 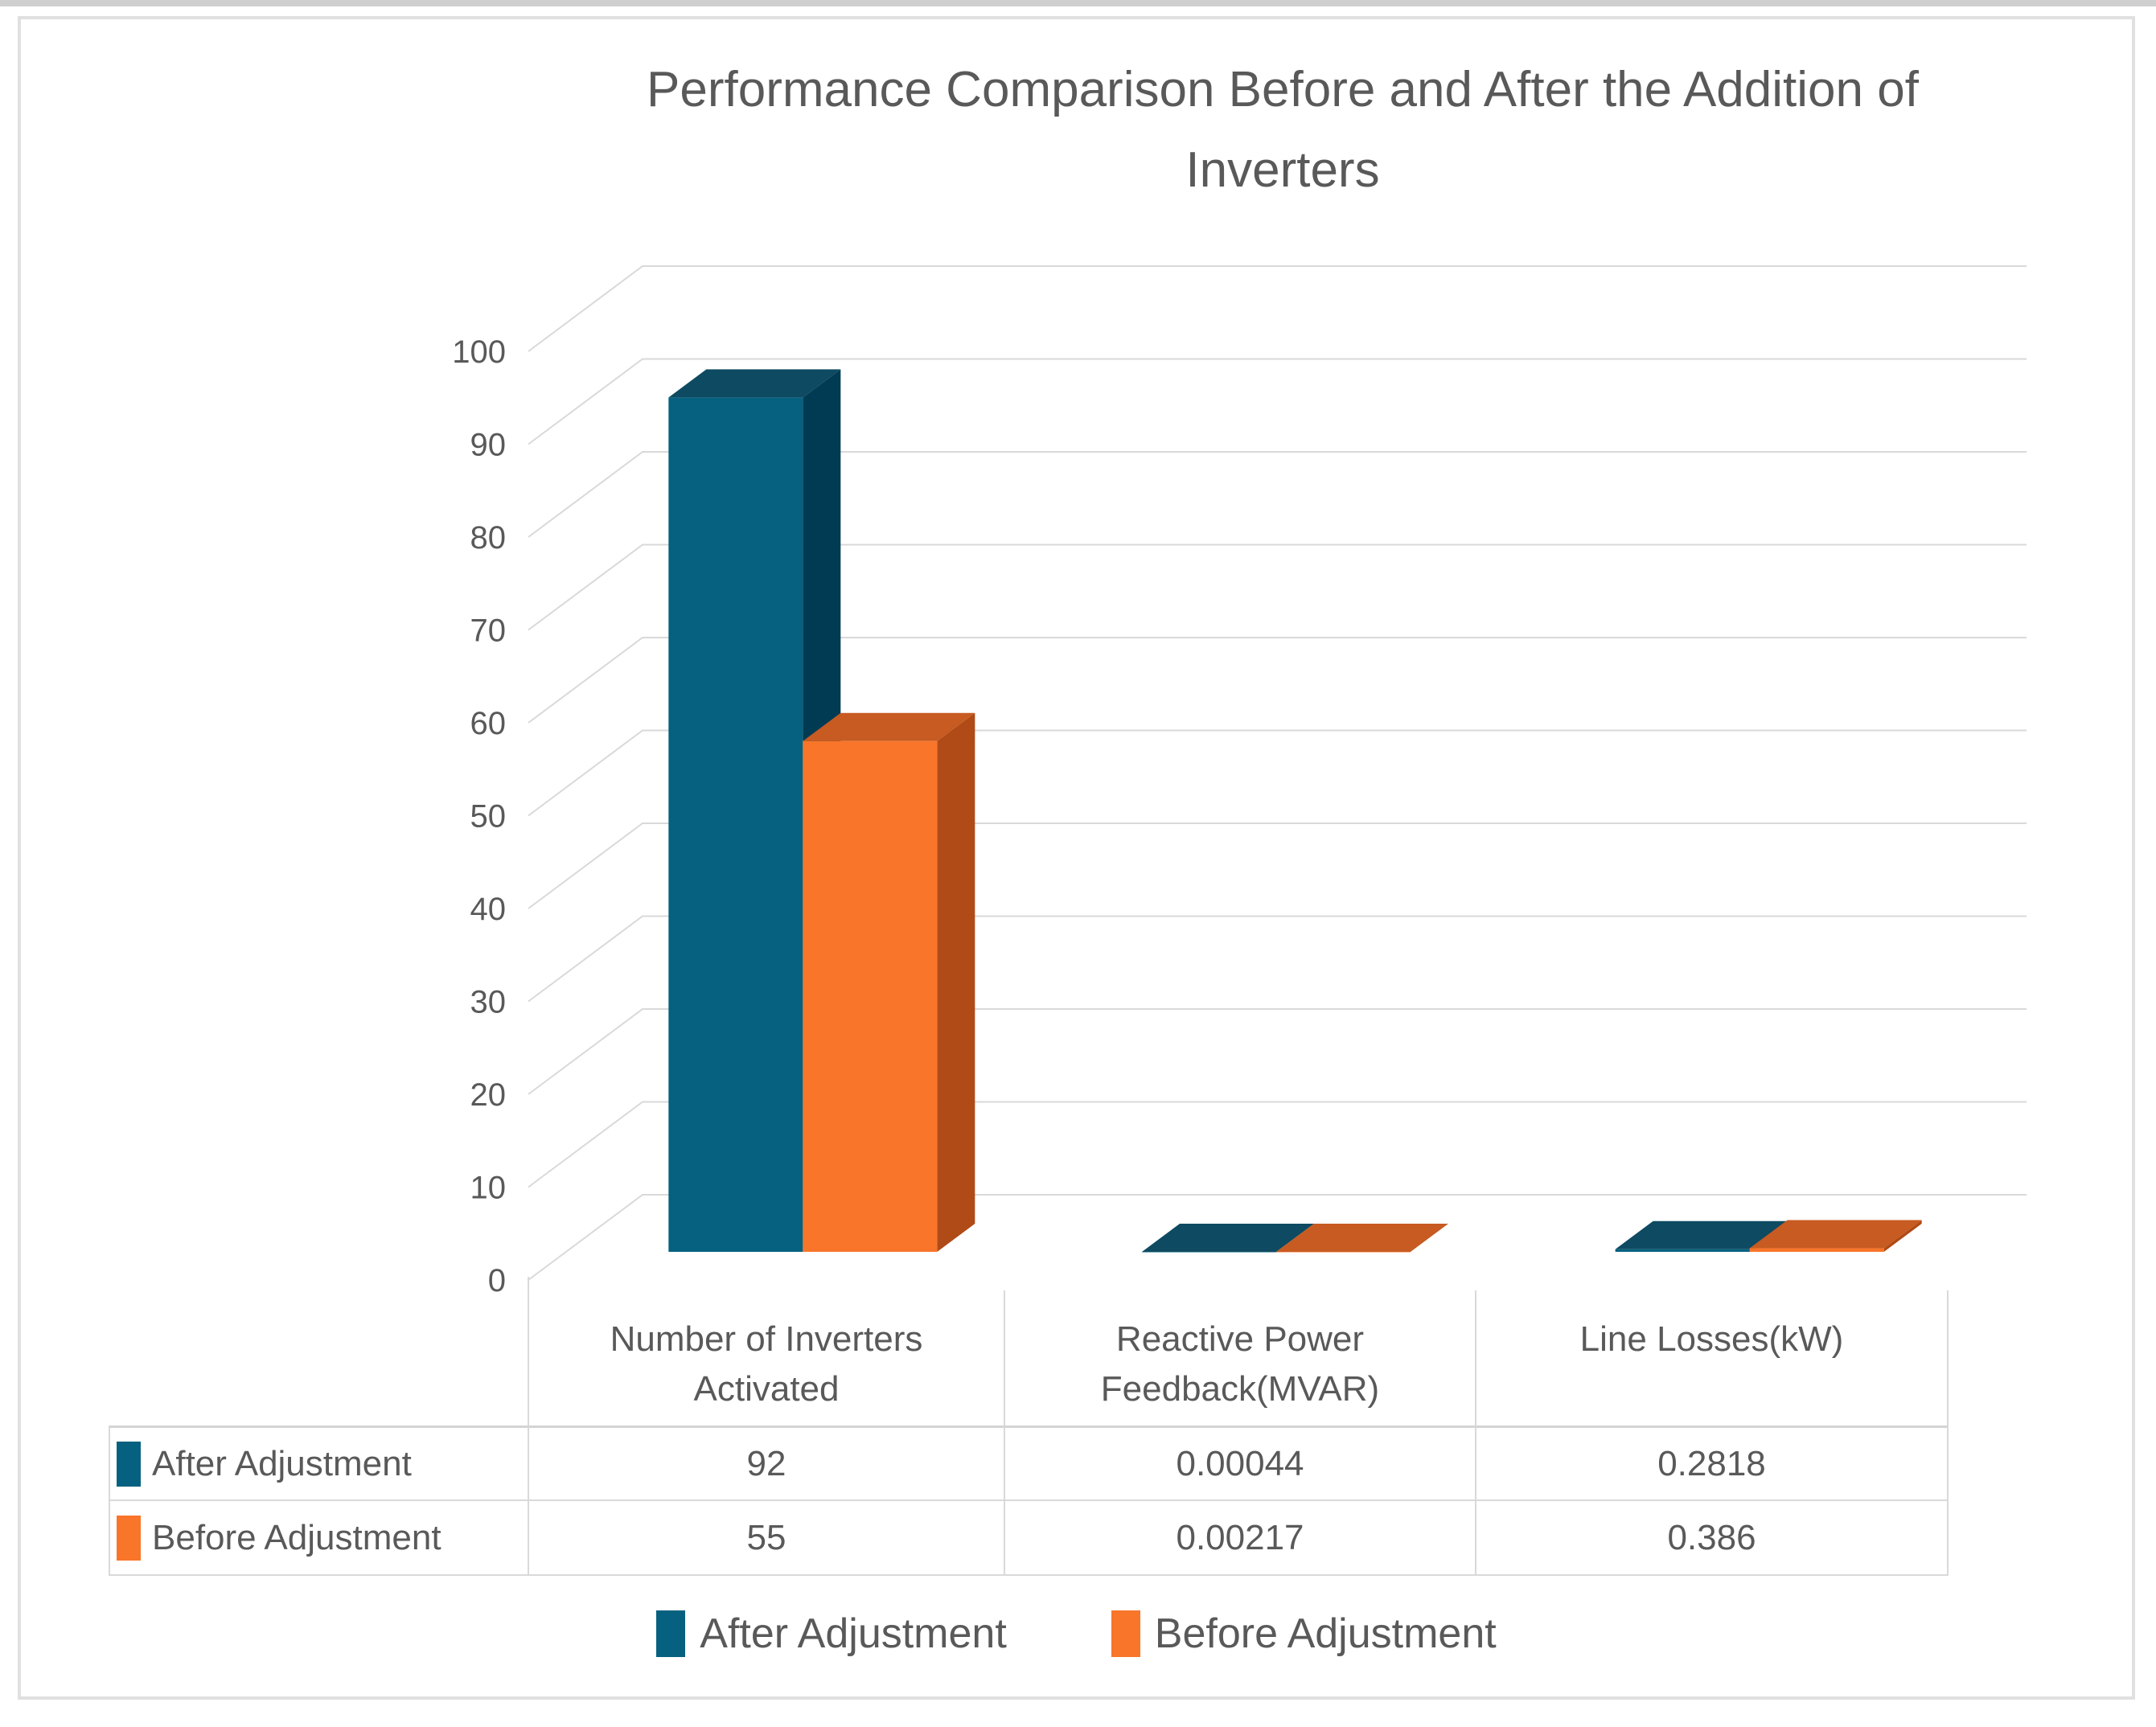 I want to click on legend-before-label: Before Adjustment, so click(x=1325, y=1633).